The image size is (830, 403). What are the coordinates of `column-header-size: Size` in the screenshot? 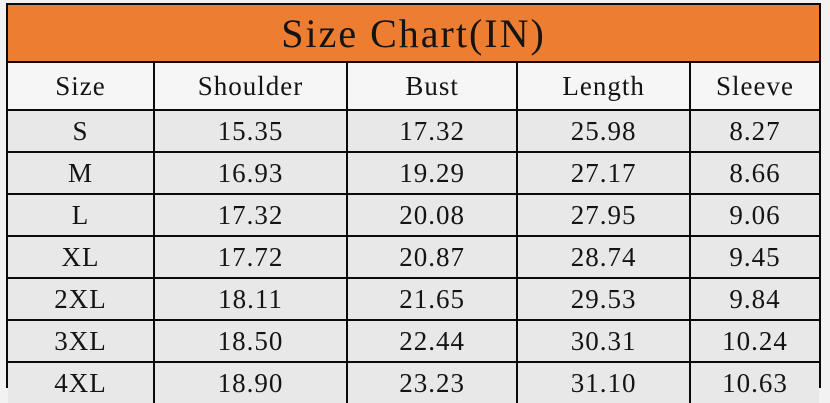 It's located at (81, 87).